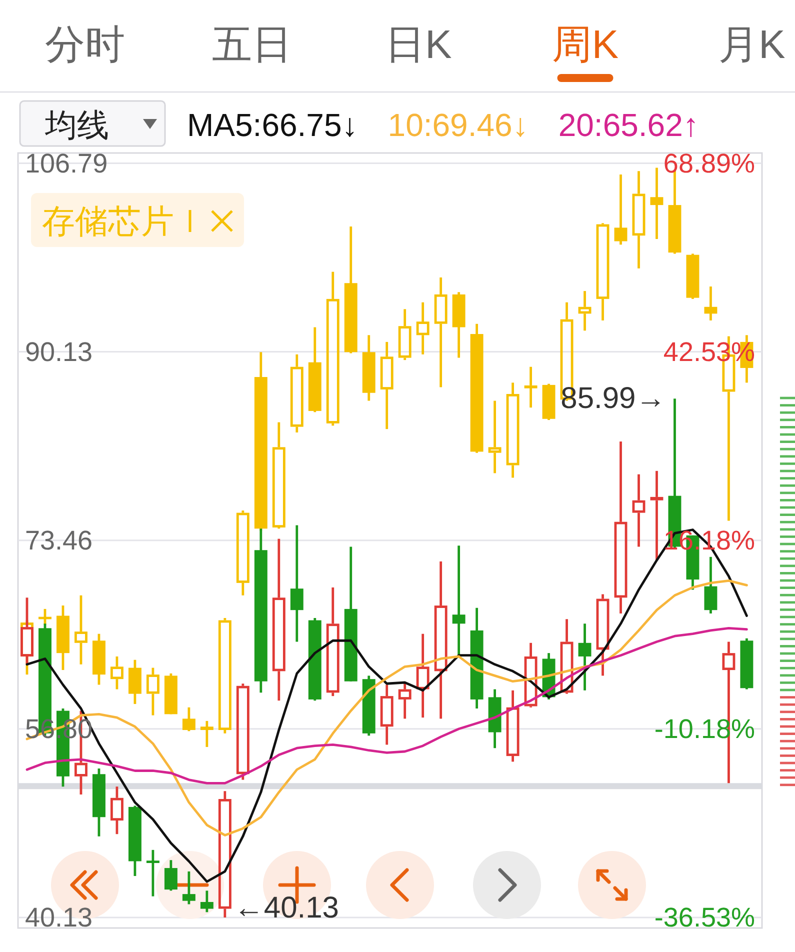 The width and height of the screenshot is (795, 952). Describe the element at coordinates (709, 163) in the screenshot. I see `y2-tick-label: 68.89%` at that location.